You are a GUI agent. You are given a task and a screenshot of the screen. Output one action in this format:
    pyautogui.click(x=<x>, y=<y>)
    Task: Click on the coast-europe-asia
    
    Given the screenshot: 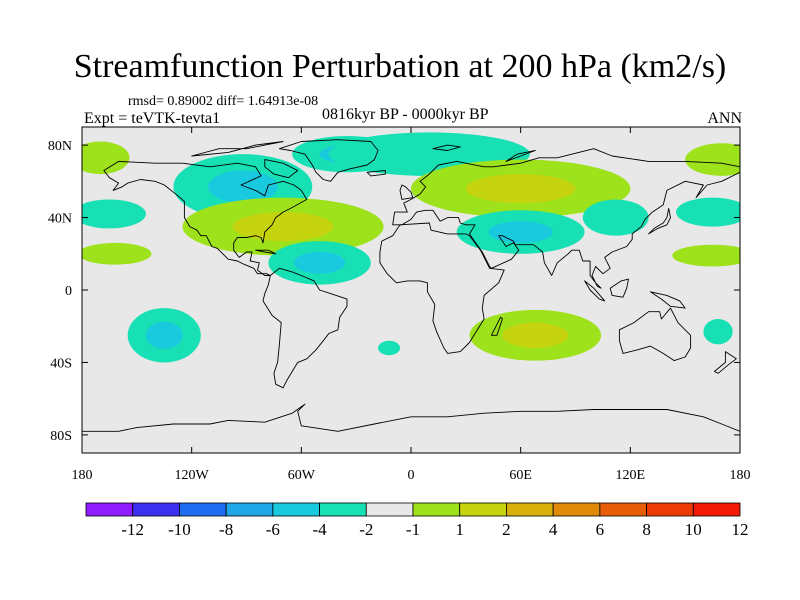 What is the action you would take?
    pyautogui.click(x=566, y=218)
    